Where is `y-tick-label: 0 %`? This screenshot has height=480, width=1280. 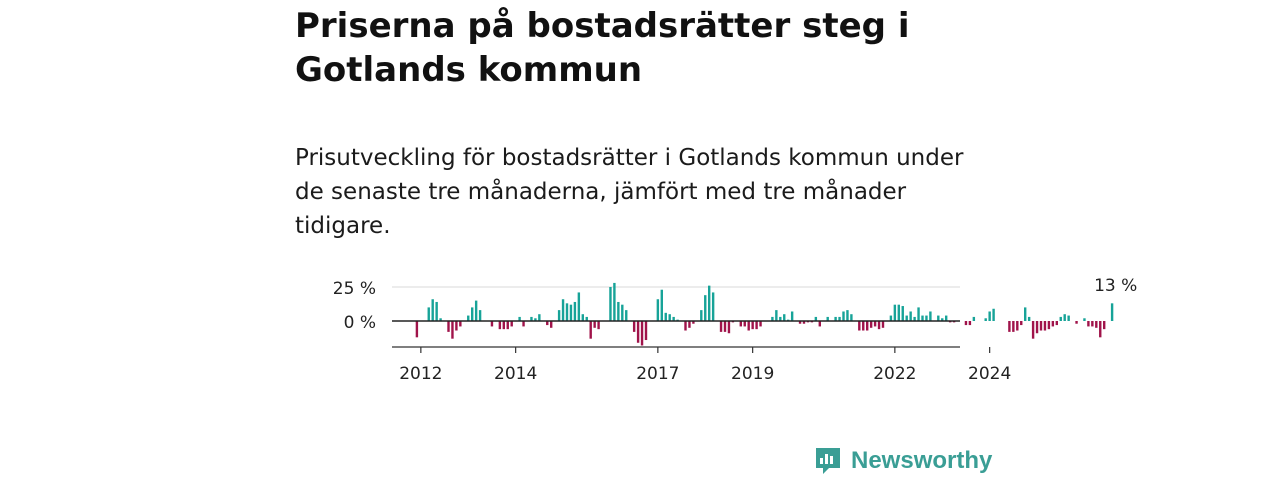
y-tick-label: 0 % is located at coordinates (360, 323).